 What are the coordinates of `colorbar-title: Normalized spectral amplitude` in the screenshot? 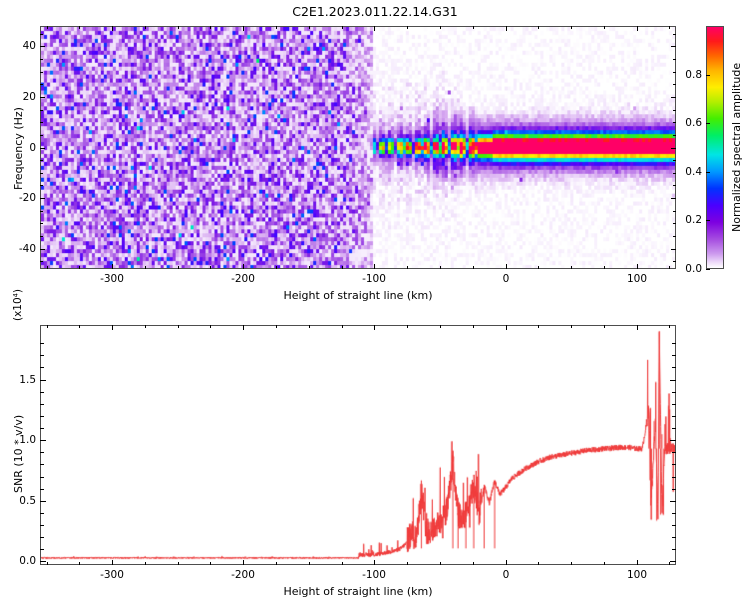 It's located at (736, 147).